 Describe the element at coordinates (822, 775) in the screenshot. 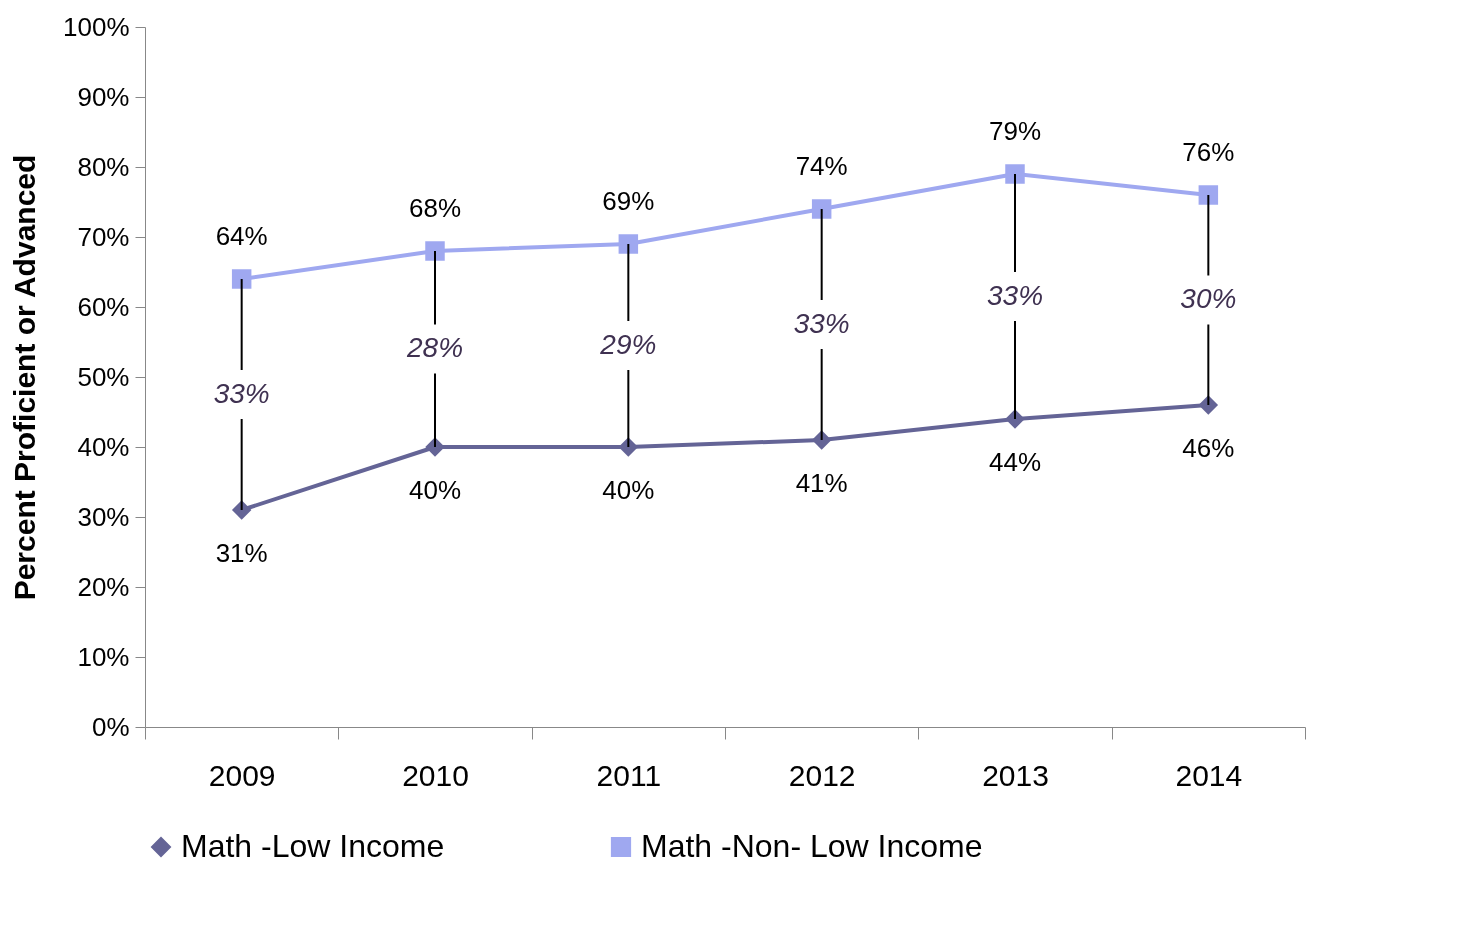

I see `x-tick-label: 2012` at that location.